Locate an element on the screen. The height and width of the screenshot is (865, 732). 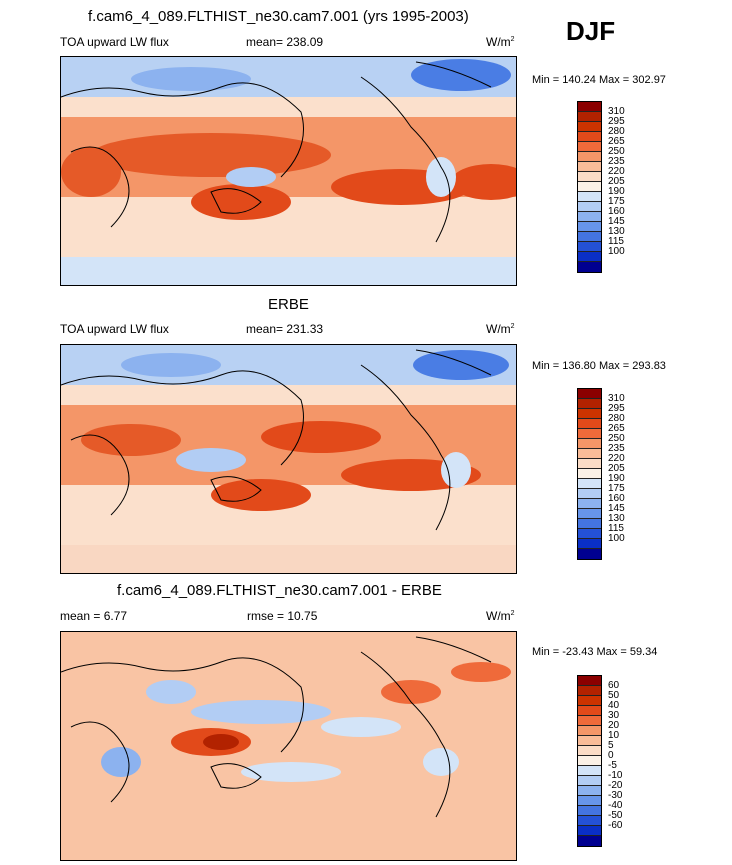
panel1-mean-label: mean= 238.09 is located at coordinates (285, 42).